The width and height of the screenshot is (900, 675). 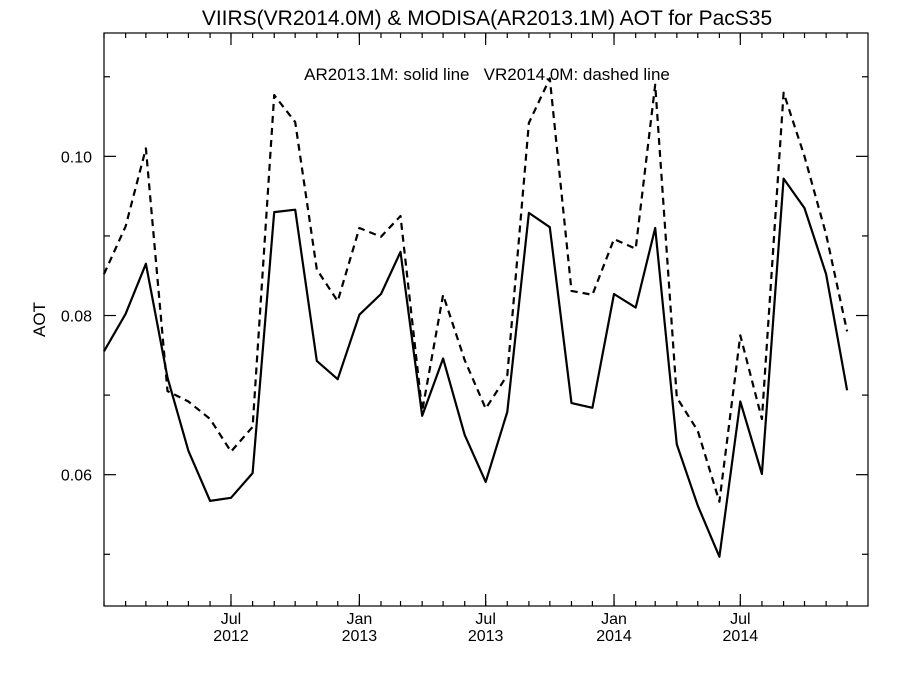 I want to click on y-tick-label: 0.10, so click(x=76, y=157).